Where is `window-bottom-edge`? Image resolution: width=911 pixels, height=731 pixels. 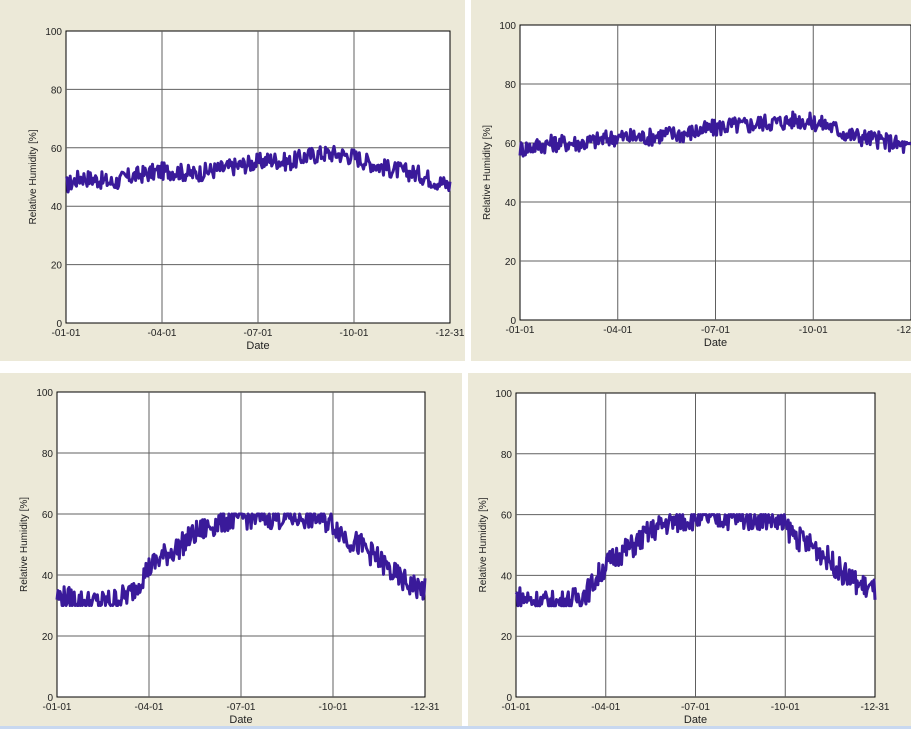 window-bottom-edge is located at coordinates (455, 727).